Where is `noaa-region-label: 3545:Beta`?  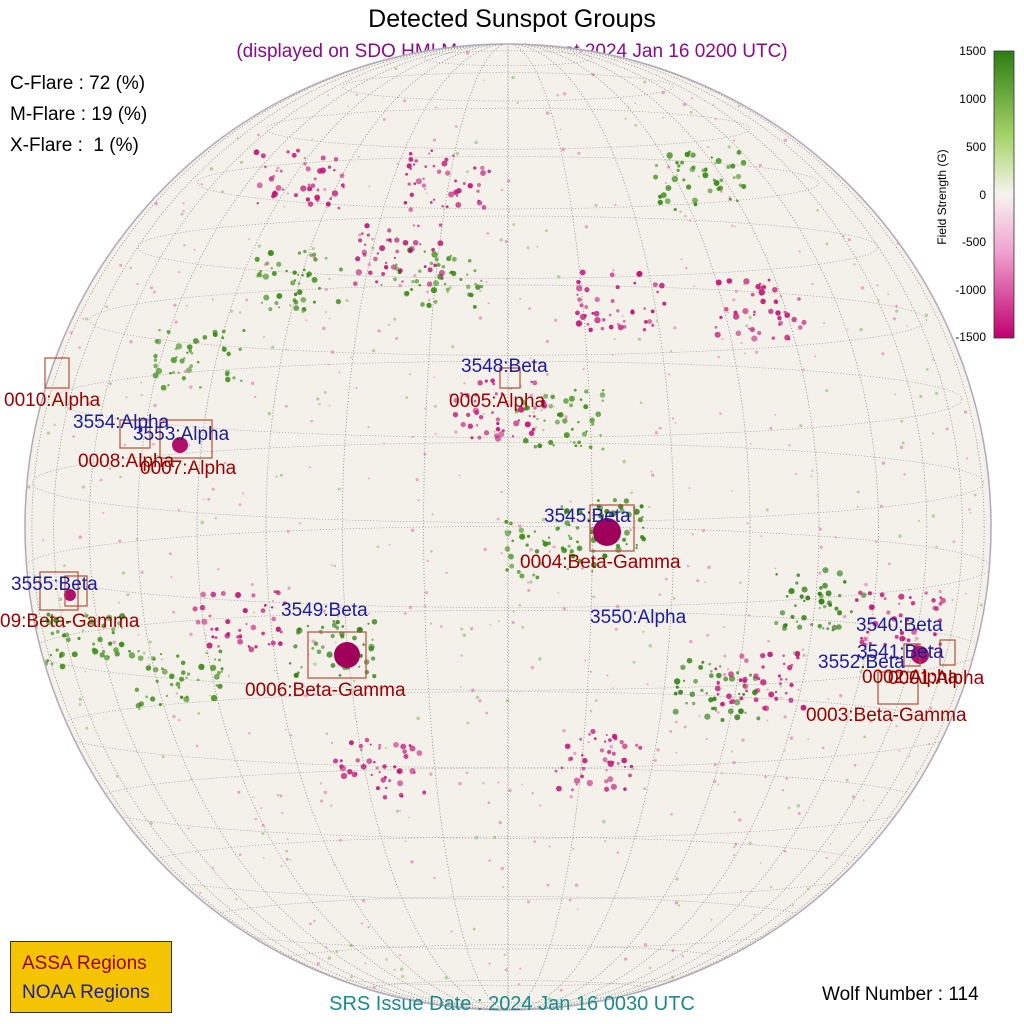
noaa-region-label: 3545:Beta is located at coordinates (587, 516).